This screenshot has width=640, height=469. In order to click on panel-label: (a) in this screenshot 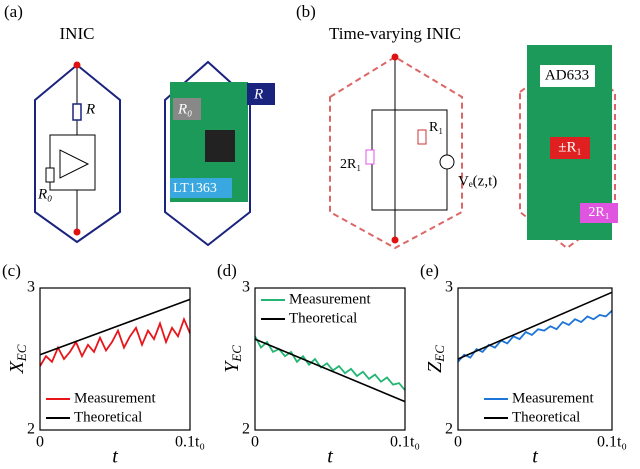, I will do `click(13, 11)`.